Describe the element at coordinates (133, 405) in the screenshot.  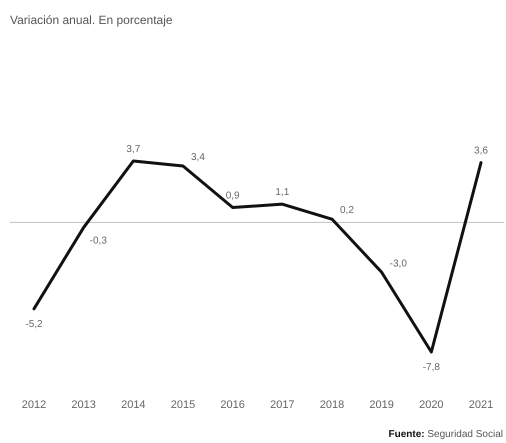
I see `x-tick-label: 2014` at that location.